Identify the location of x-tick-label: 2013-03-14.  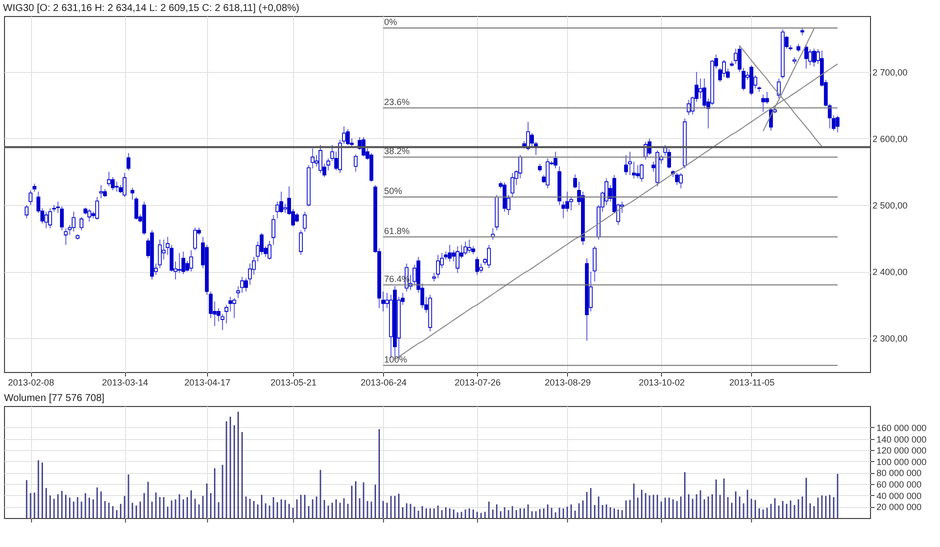
(125, 383).